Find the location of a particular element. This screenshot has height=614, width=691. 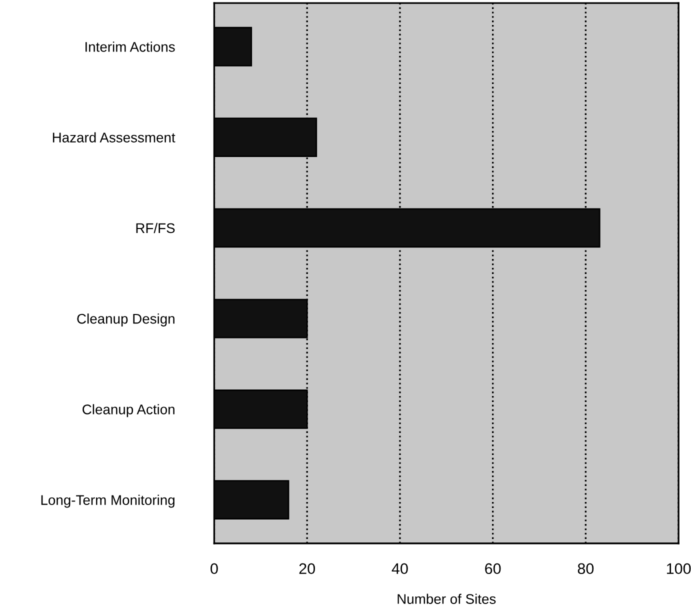

y-tick-label: Cleanup Action is located at coordinates (128, 411).